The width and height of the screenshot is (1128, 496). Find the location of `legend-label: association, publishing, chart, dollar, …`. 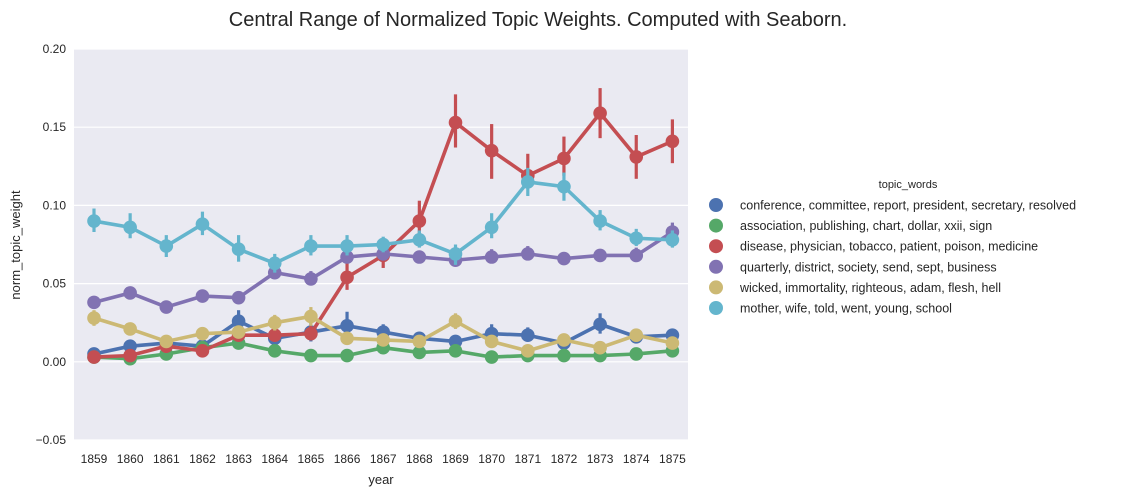

legend-label: association, publishing, chart, dollar, … is located at coordinates (866, 226).